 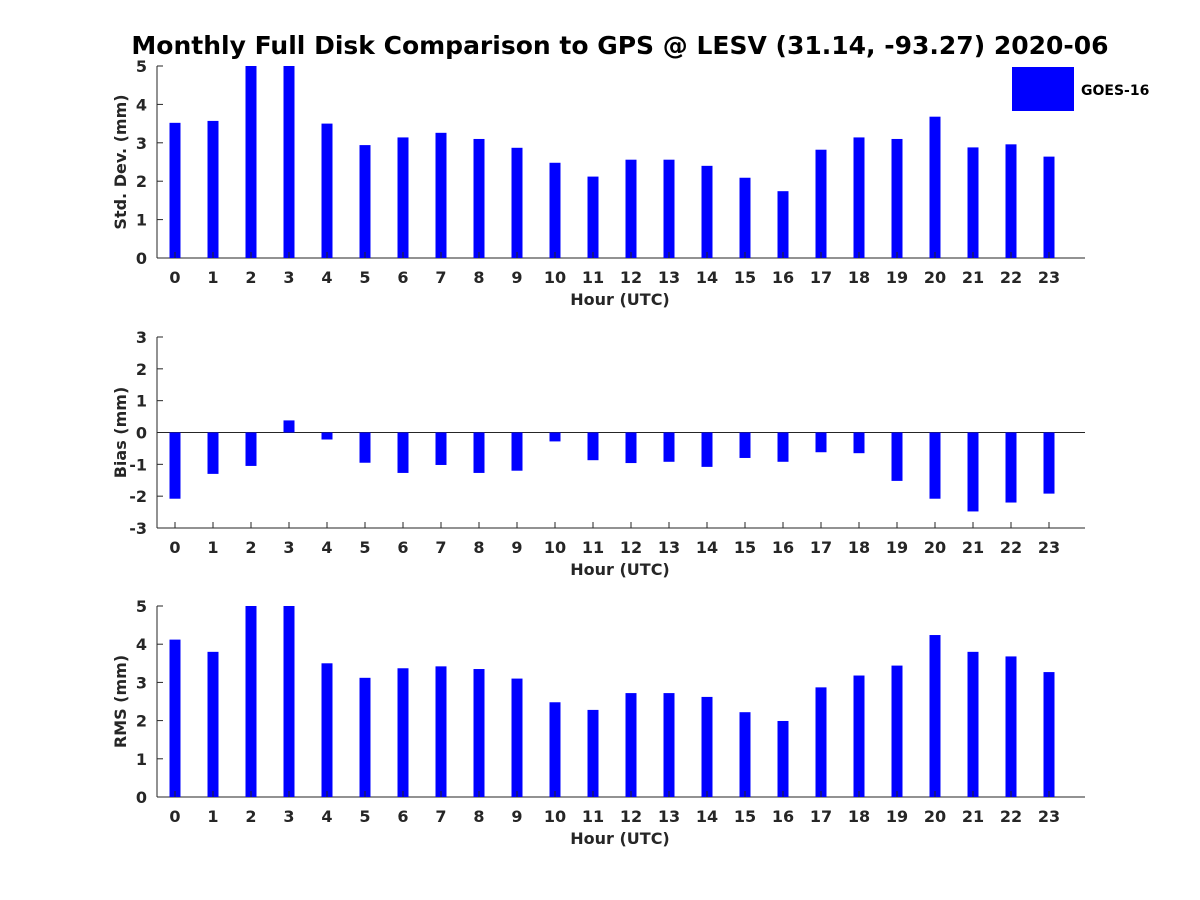 I want to click on bias-x-tick-label: 23, so click(x=1049, y=547).